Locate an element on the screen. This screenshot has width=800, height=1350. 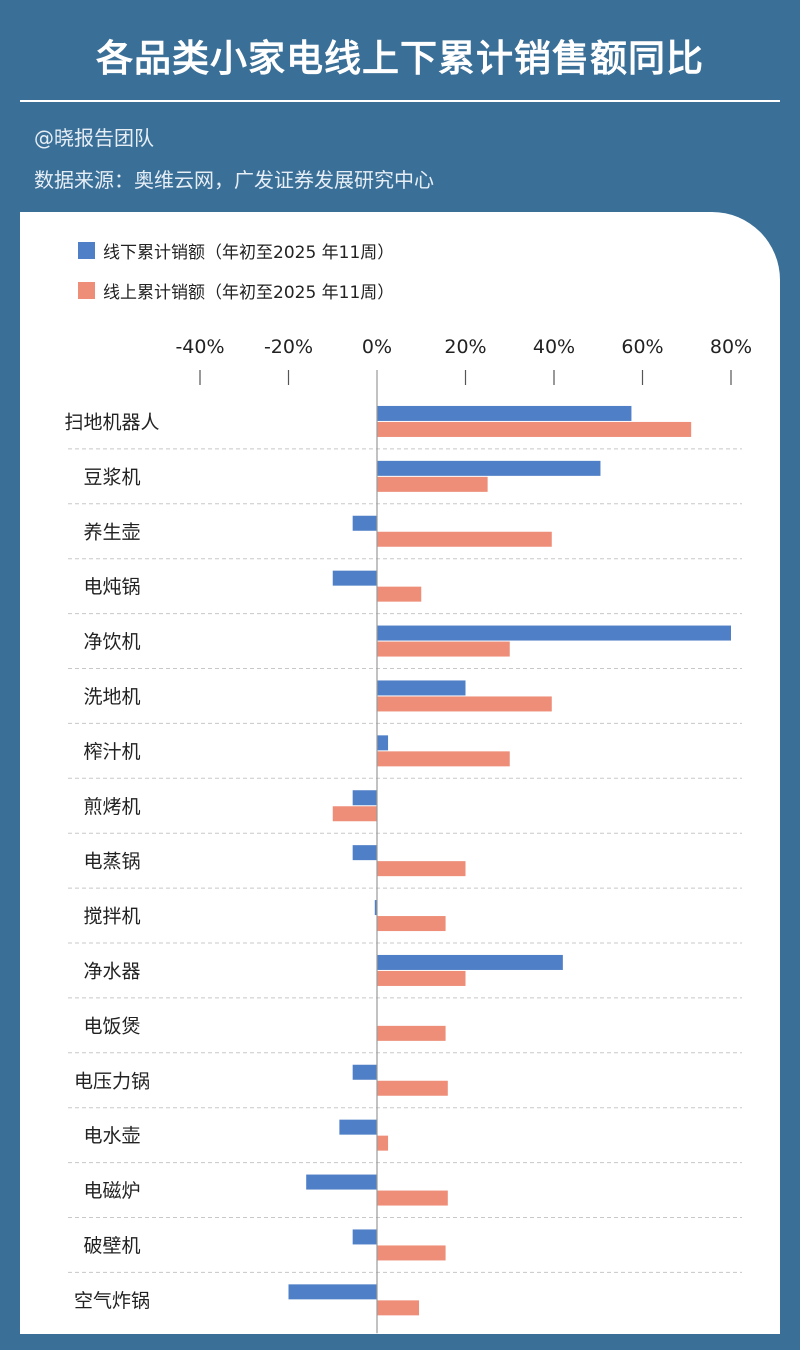
category-label: 净水器 is located at coordinates (111, 971).